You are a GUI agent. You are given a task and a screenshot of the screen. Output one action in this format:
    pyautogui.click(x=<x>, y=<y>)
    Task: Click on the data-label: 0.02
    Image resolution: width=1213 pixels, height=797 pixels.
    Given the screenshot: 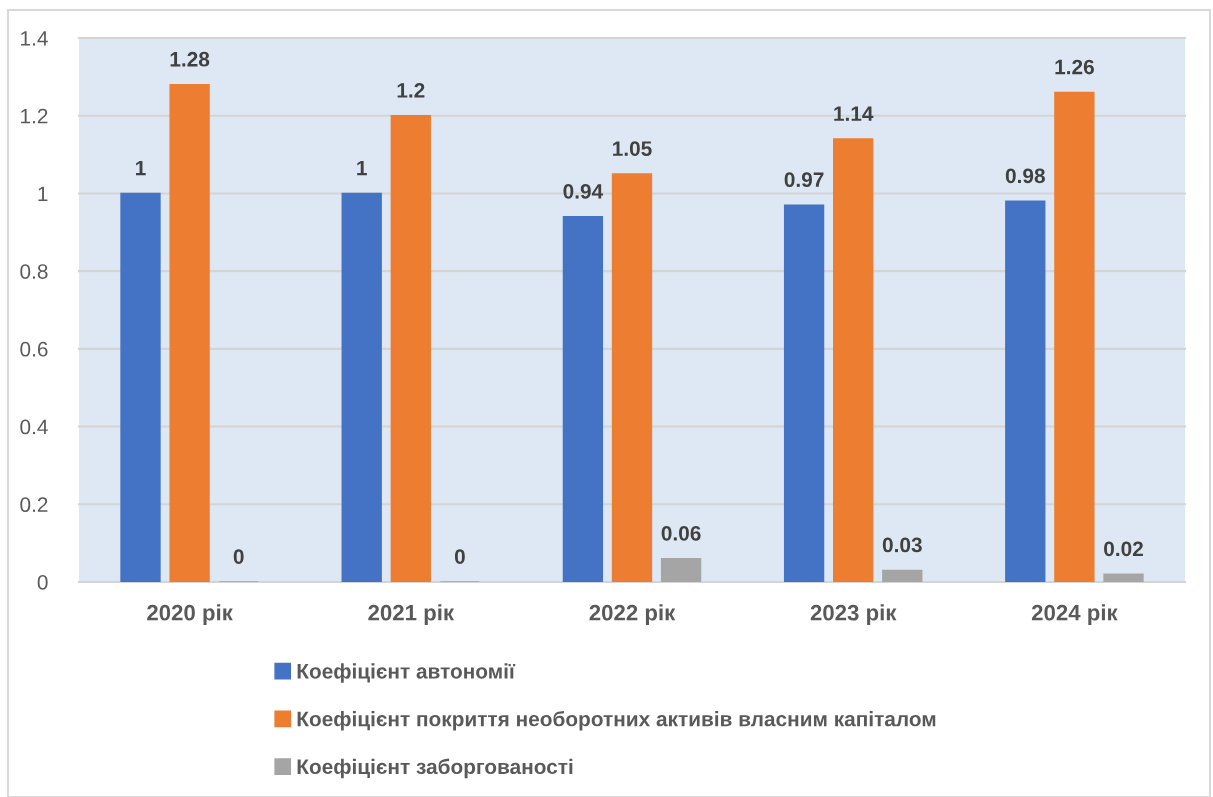 What is the action you would take?
    pyautogui.click(x=1123, y=549)
    